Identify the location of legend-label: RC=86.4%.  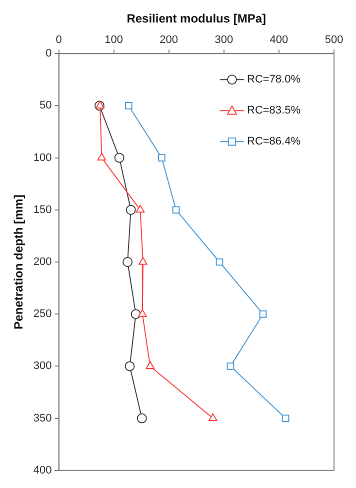
(274, 142).